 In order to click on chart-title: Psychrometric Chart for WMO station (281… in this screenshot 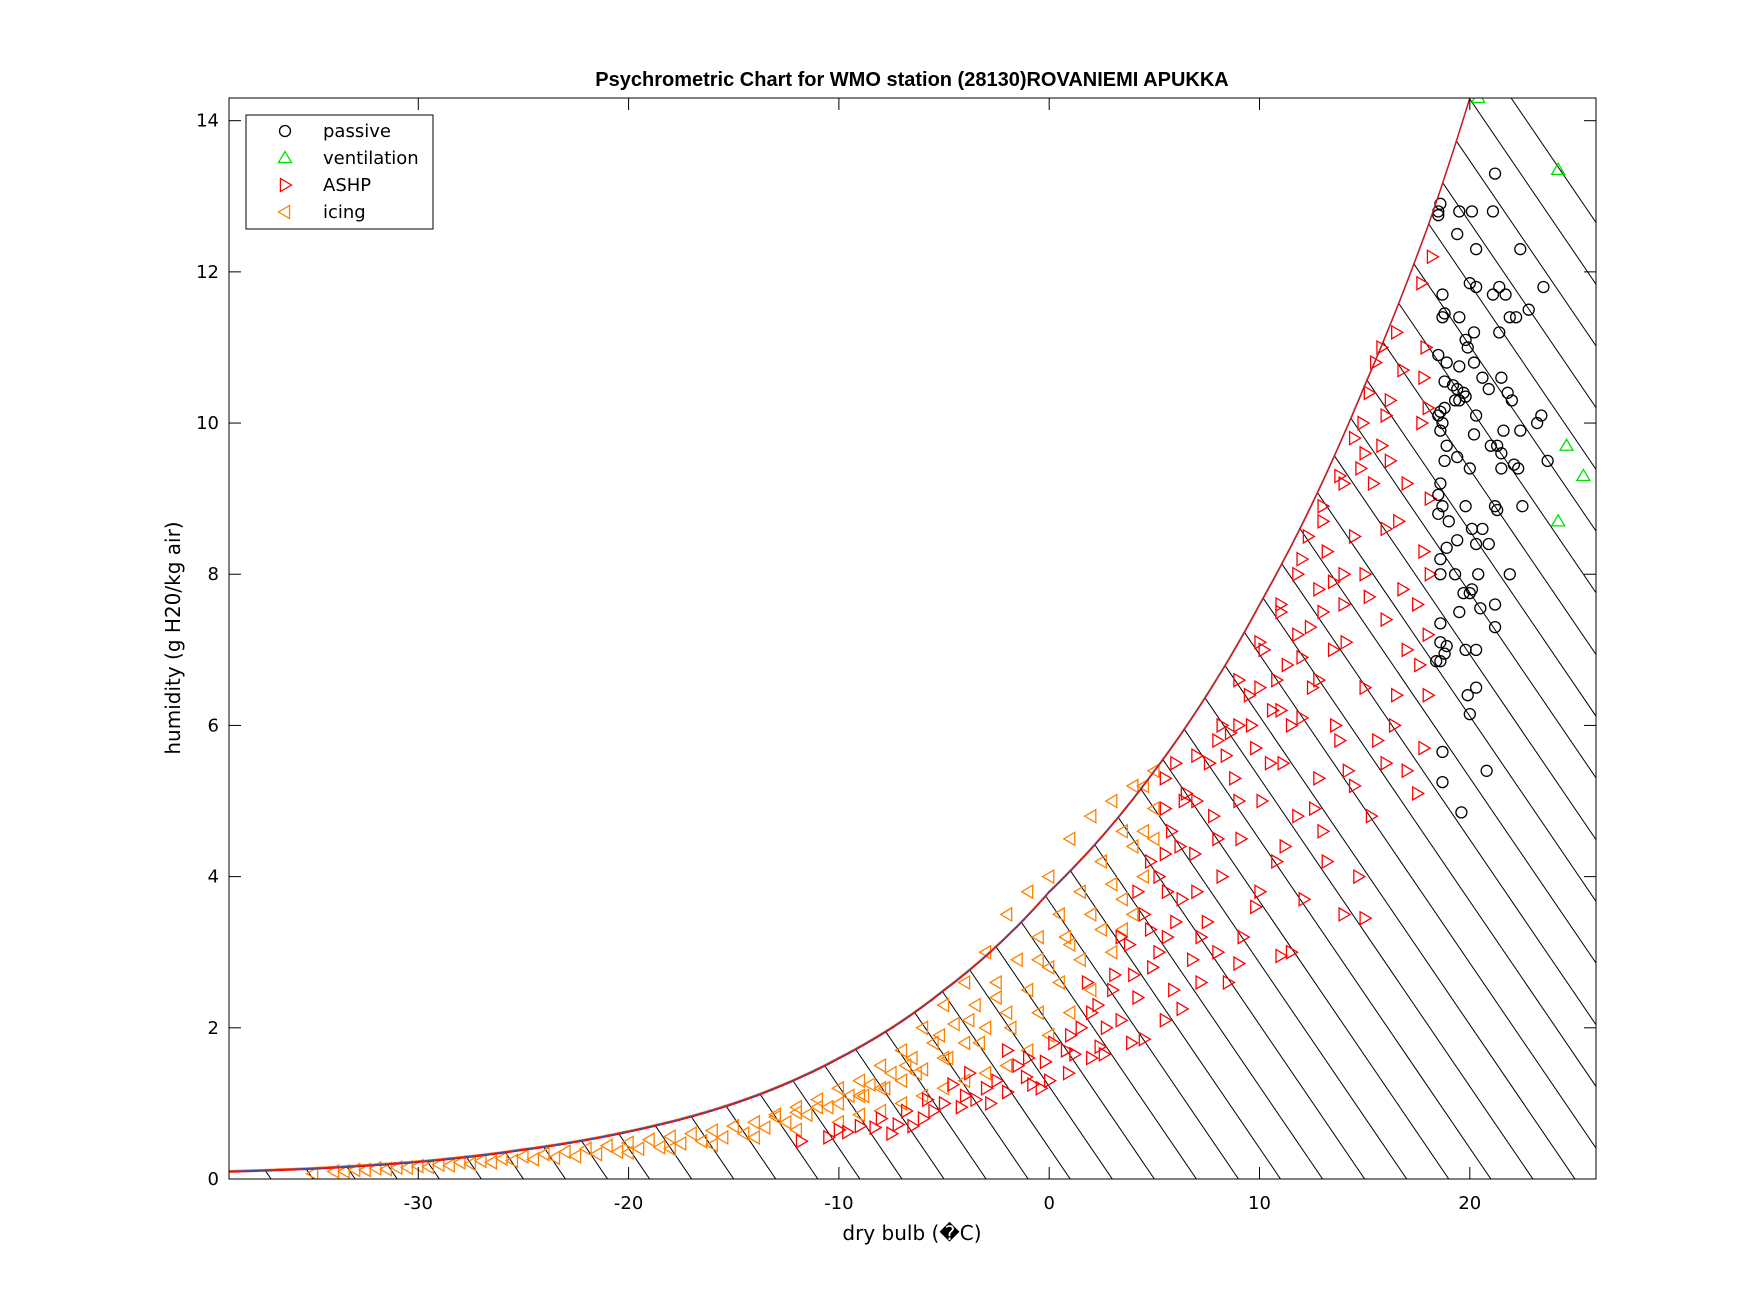, I will do `click(911, 80)`.